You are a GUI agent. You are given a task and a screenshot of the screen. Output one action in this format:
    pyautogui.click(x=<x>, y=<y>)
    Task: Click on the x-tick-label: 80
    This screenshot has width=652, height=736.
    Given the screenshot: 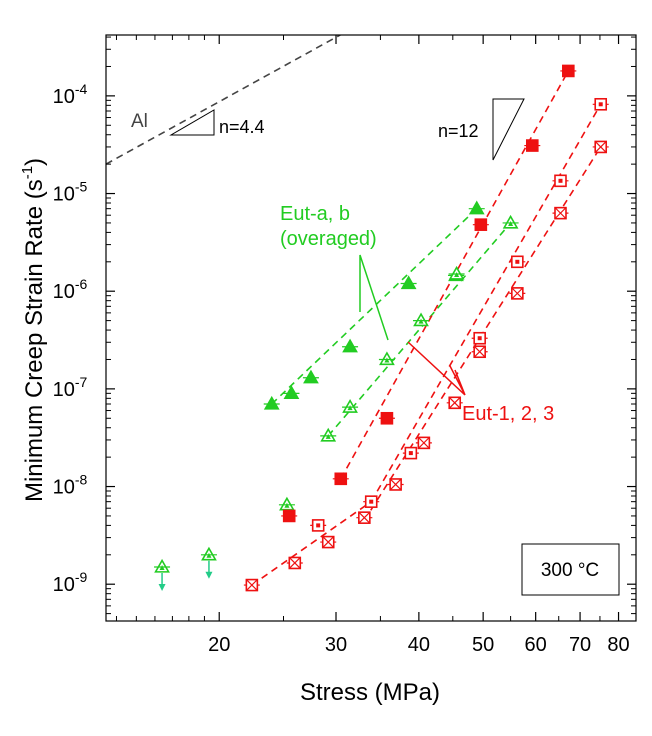 What is the action you would take?
    pyautogui.click(x=618, y=645)
    